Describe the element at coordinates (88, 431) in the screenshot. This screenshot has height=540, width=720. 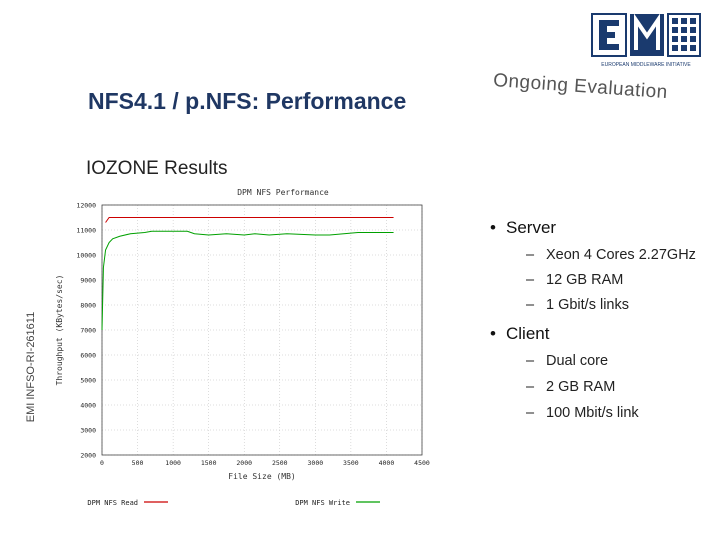
I see `y-tick-label: 3000` at that location.